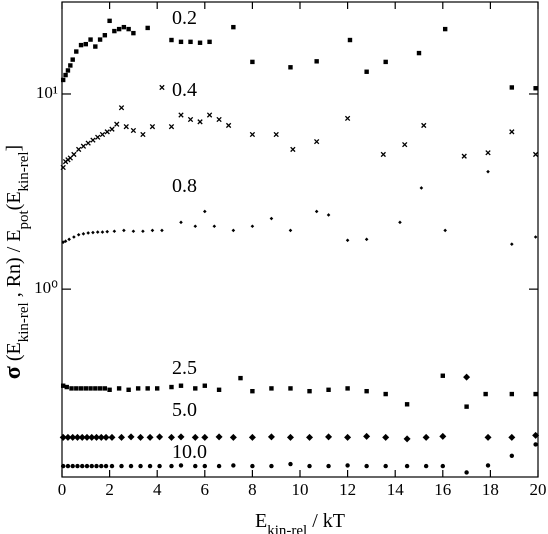 This screenshot has height=534, width=548. I want to click on x-tick-label: 14, so click(396, 489).